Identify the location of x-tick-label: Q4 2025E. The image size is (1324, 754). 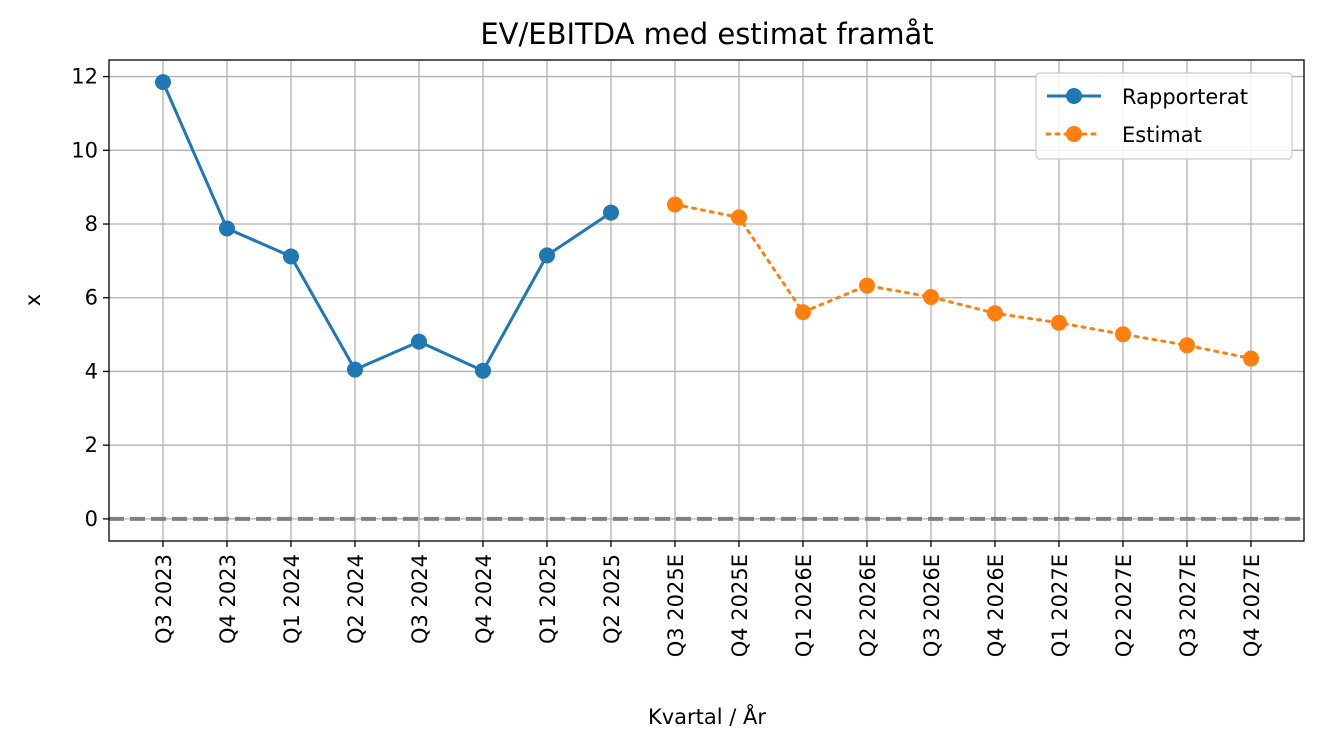
(740, 605).